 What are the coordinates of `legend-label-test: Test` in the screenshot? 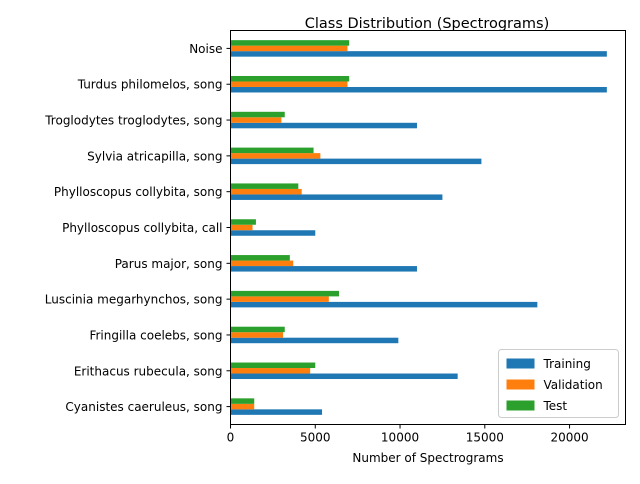 It's located at (555, 406).